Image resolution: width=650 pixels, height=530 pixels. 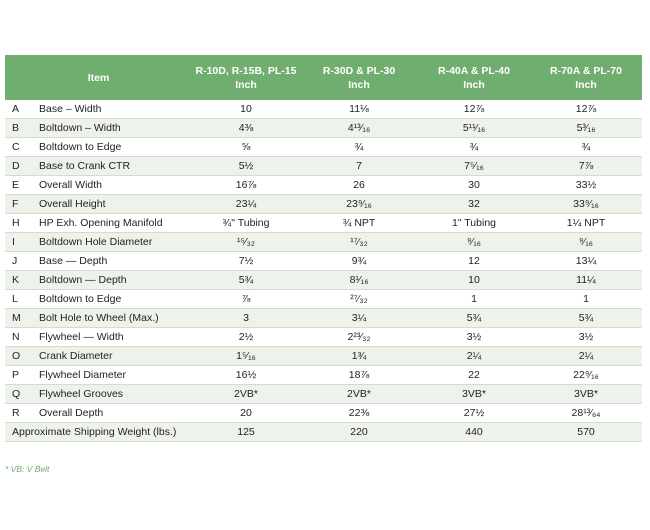 I want to click on row-letter: A, so click(x=20, y=109).